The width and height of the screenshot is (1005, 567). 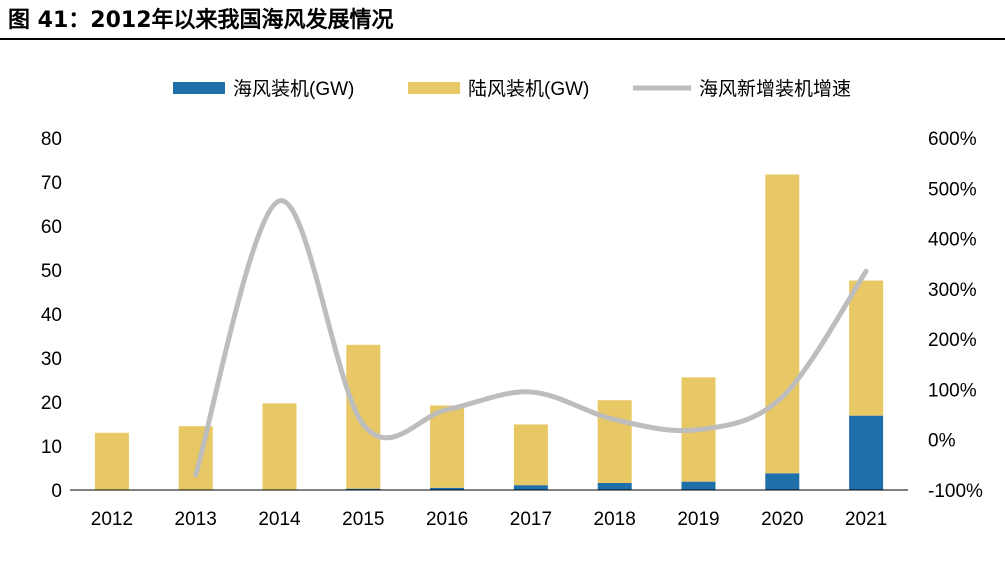 I want to click on y-left-tick-label: 20, so click(x=51, y=403).